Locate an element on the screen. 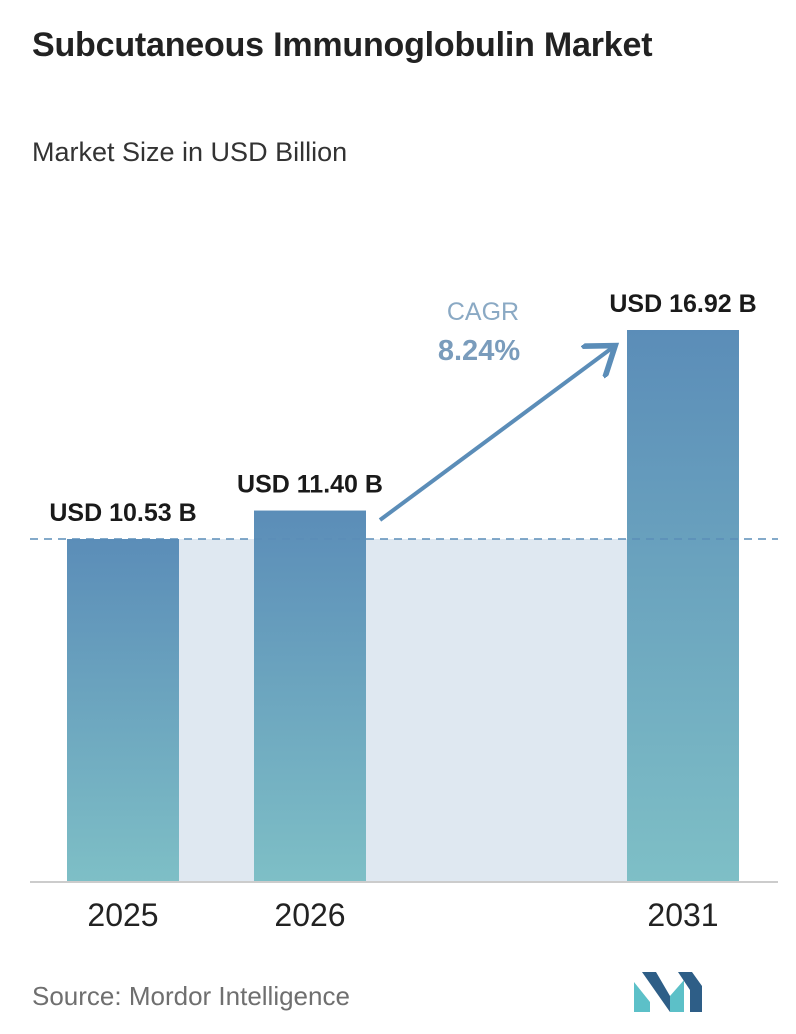  data-label-2026: USD 11.40 B is located at coordinates (310, 485).